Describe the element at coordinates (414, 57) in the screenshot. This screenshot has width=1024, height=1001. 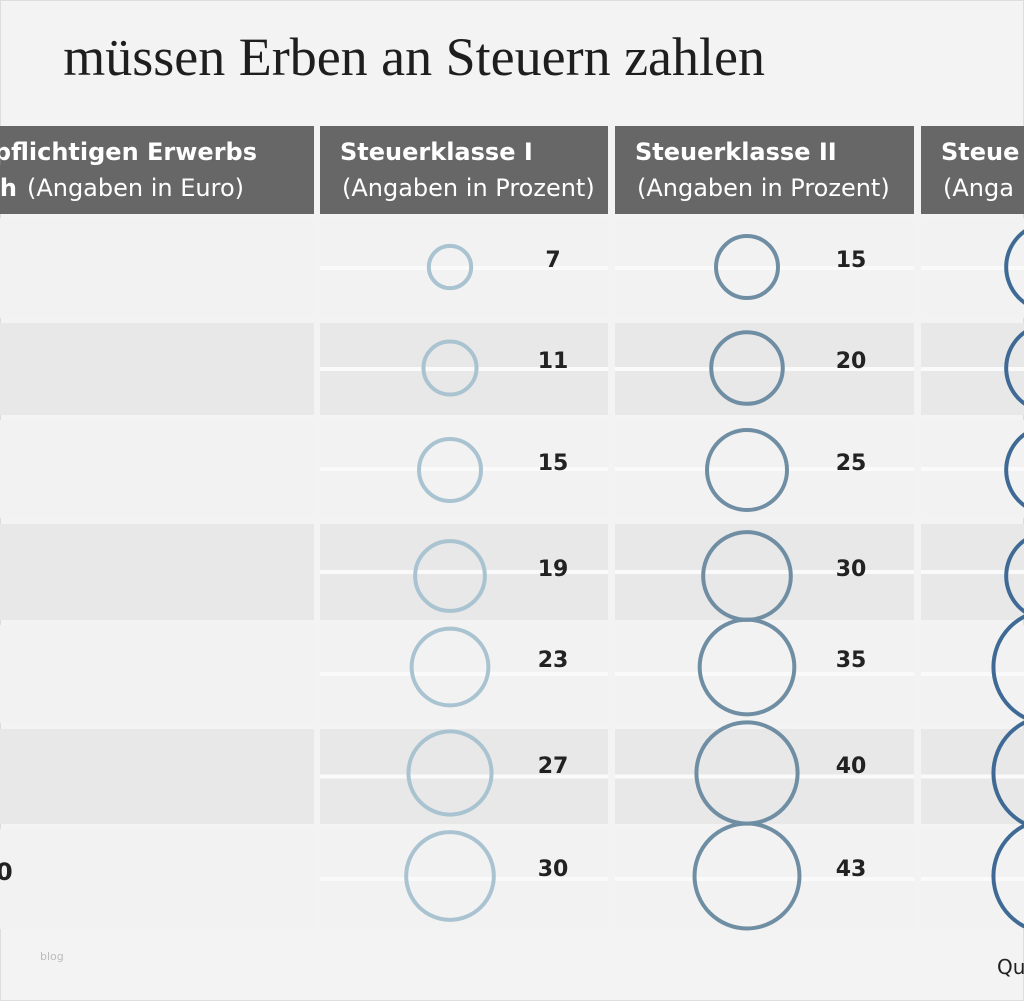
I see `title: müssen Erben an Steuern zahlen` at that location.